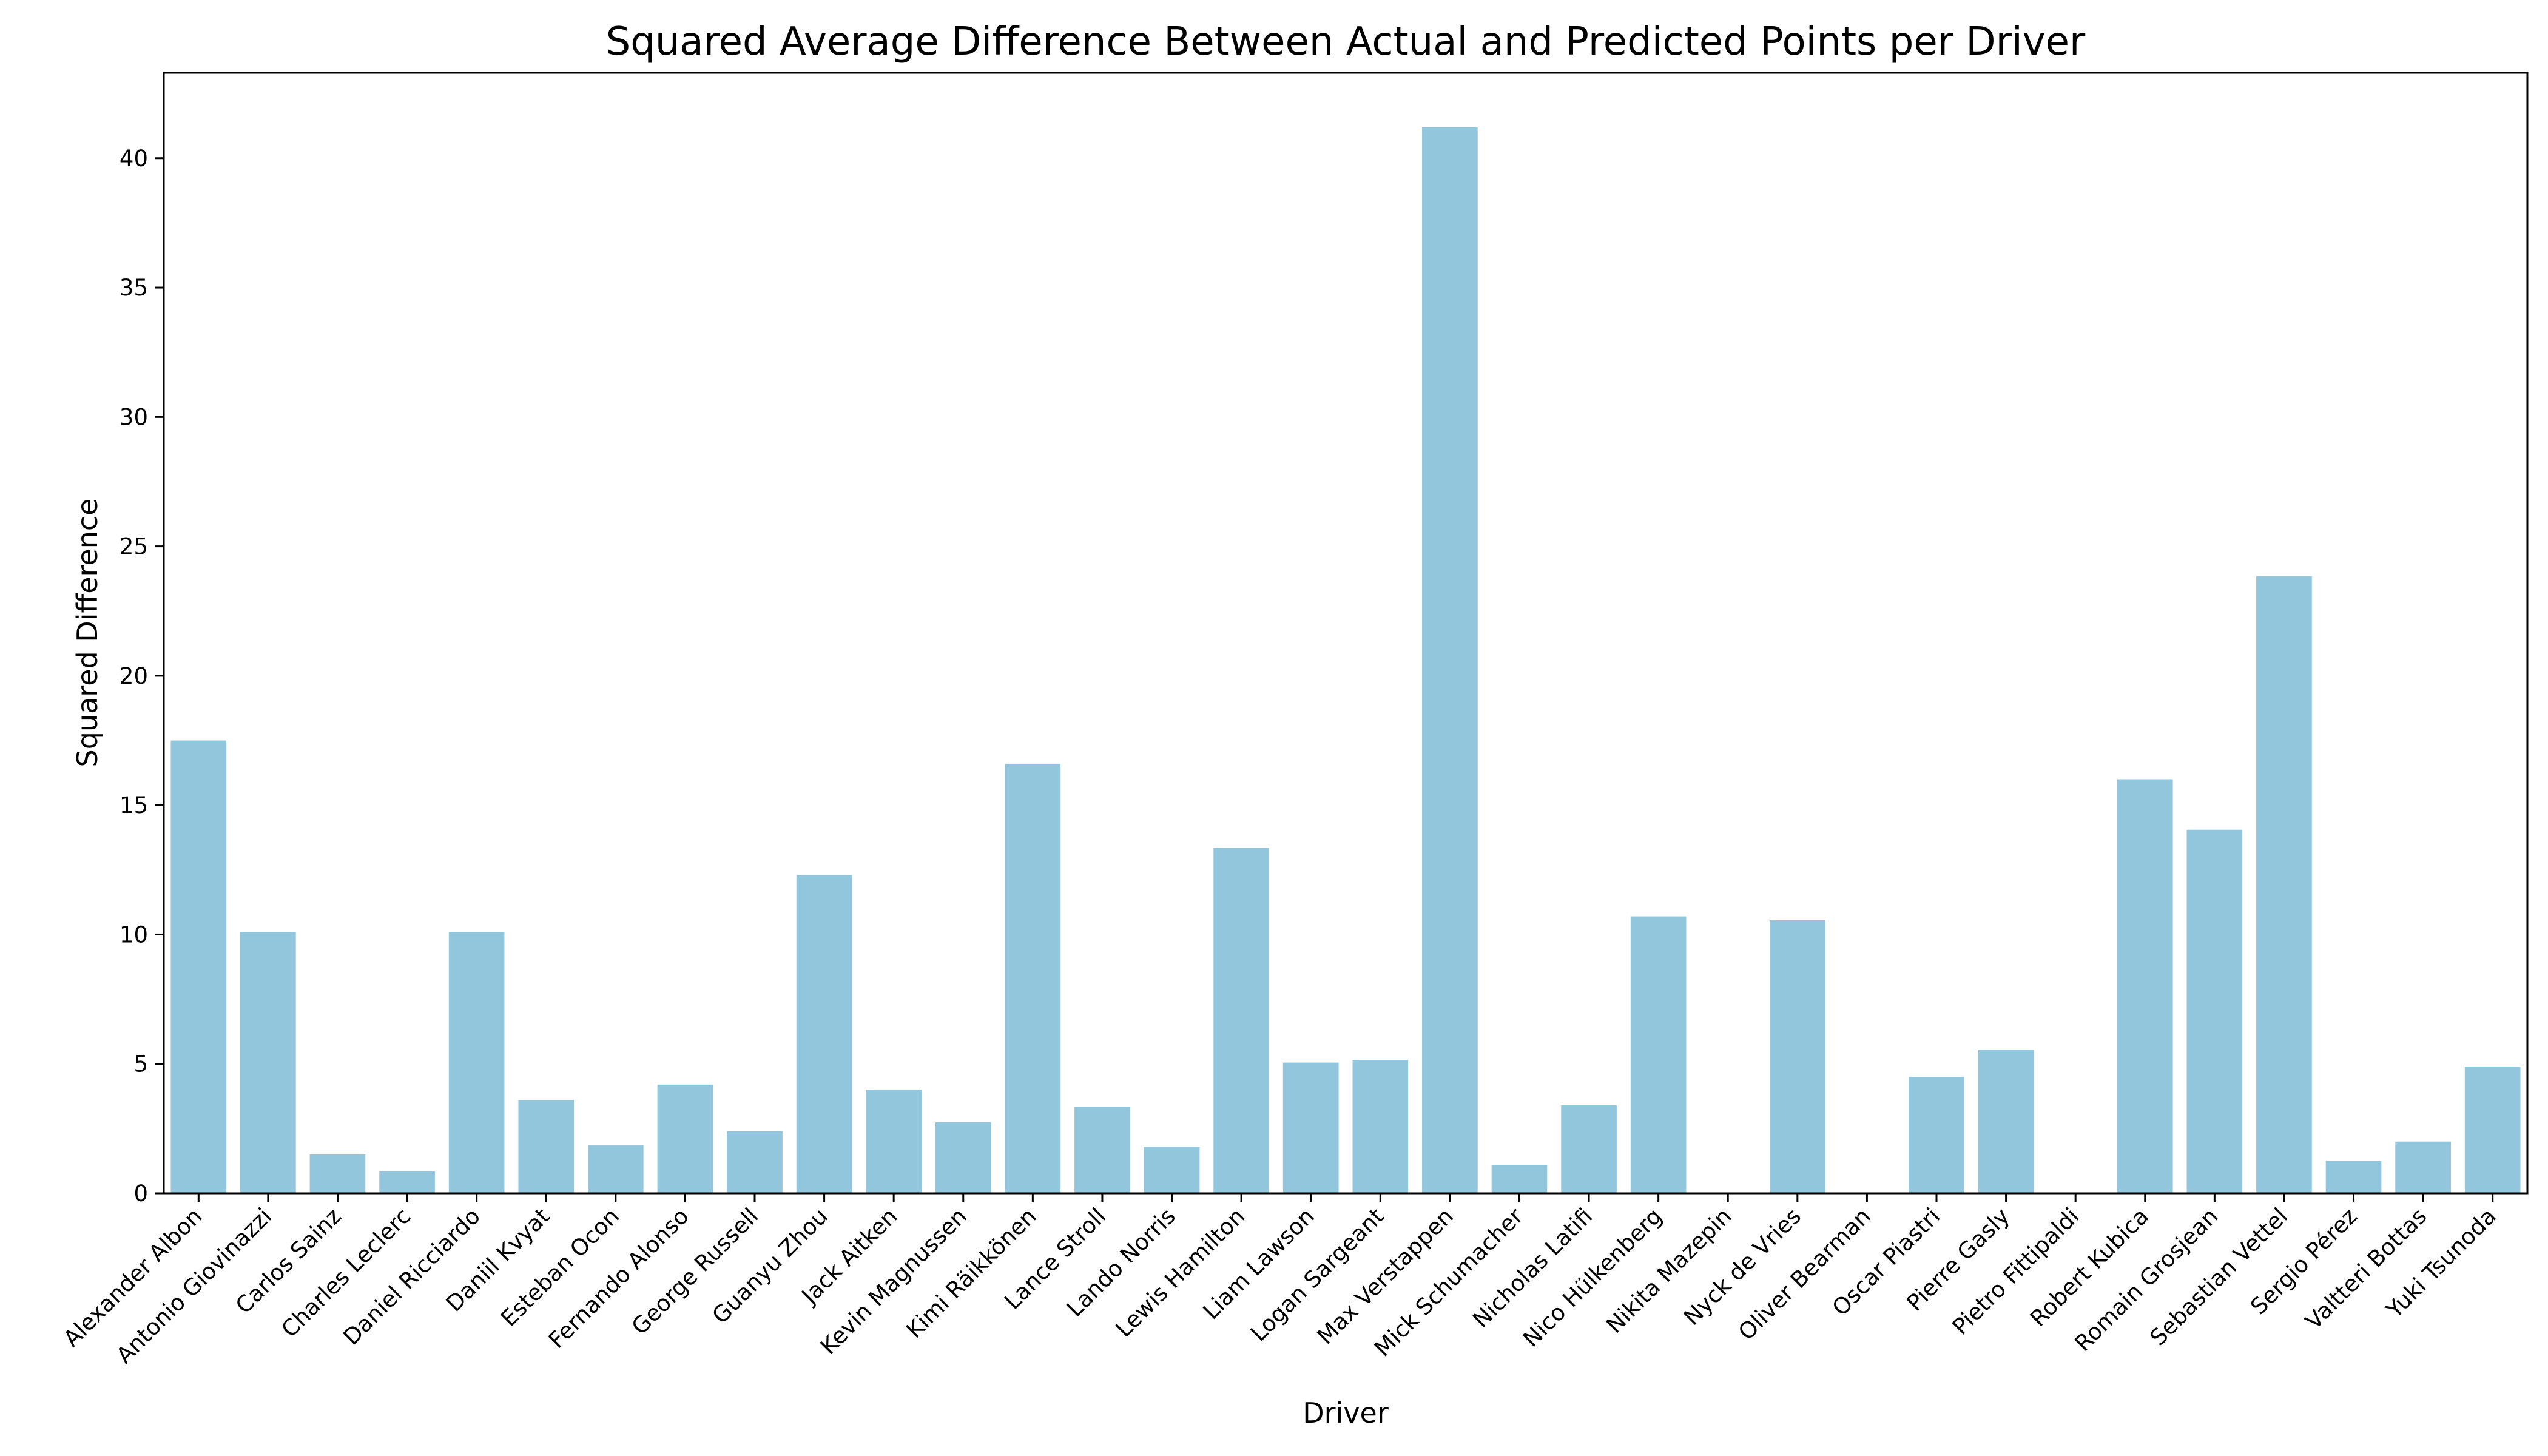  Describe the element at coordinates (140, 1064) in the screenshot. I see `y-tick-label: 5` at that location.